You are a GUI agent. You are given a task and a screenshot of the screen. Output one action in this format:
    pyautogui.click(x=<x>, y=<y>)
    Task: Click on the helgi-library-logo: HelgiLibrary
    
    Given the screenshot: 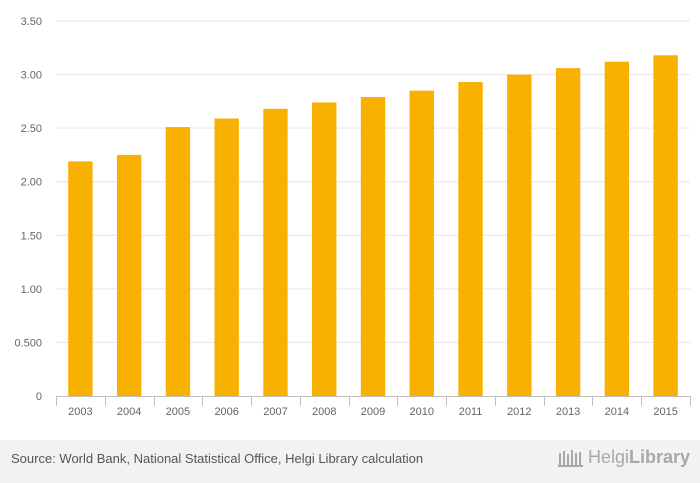 What is the action you would take?
    pyautogui.click(x=623, y=457)
    